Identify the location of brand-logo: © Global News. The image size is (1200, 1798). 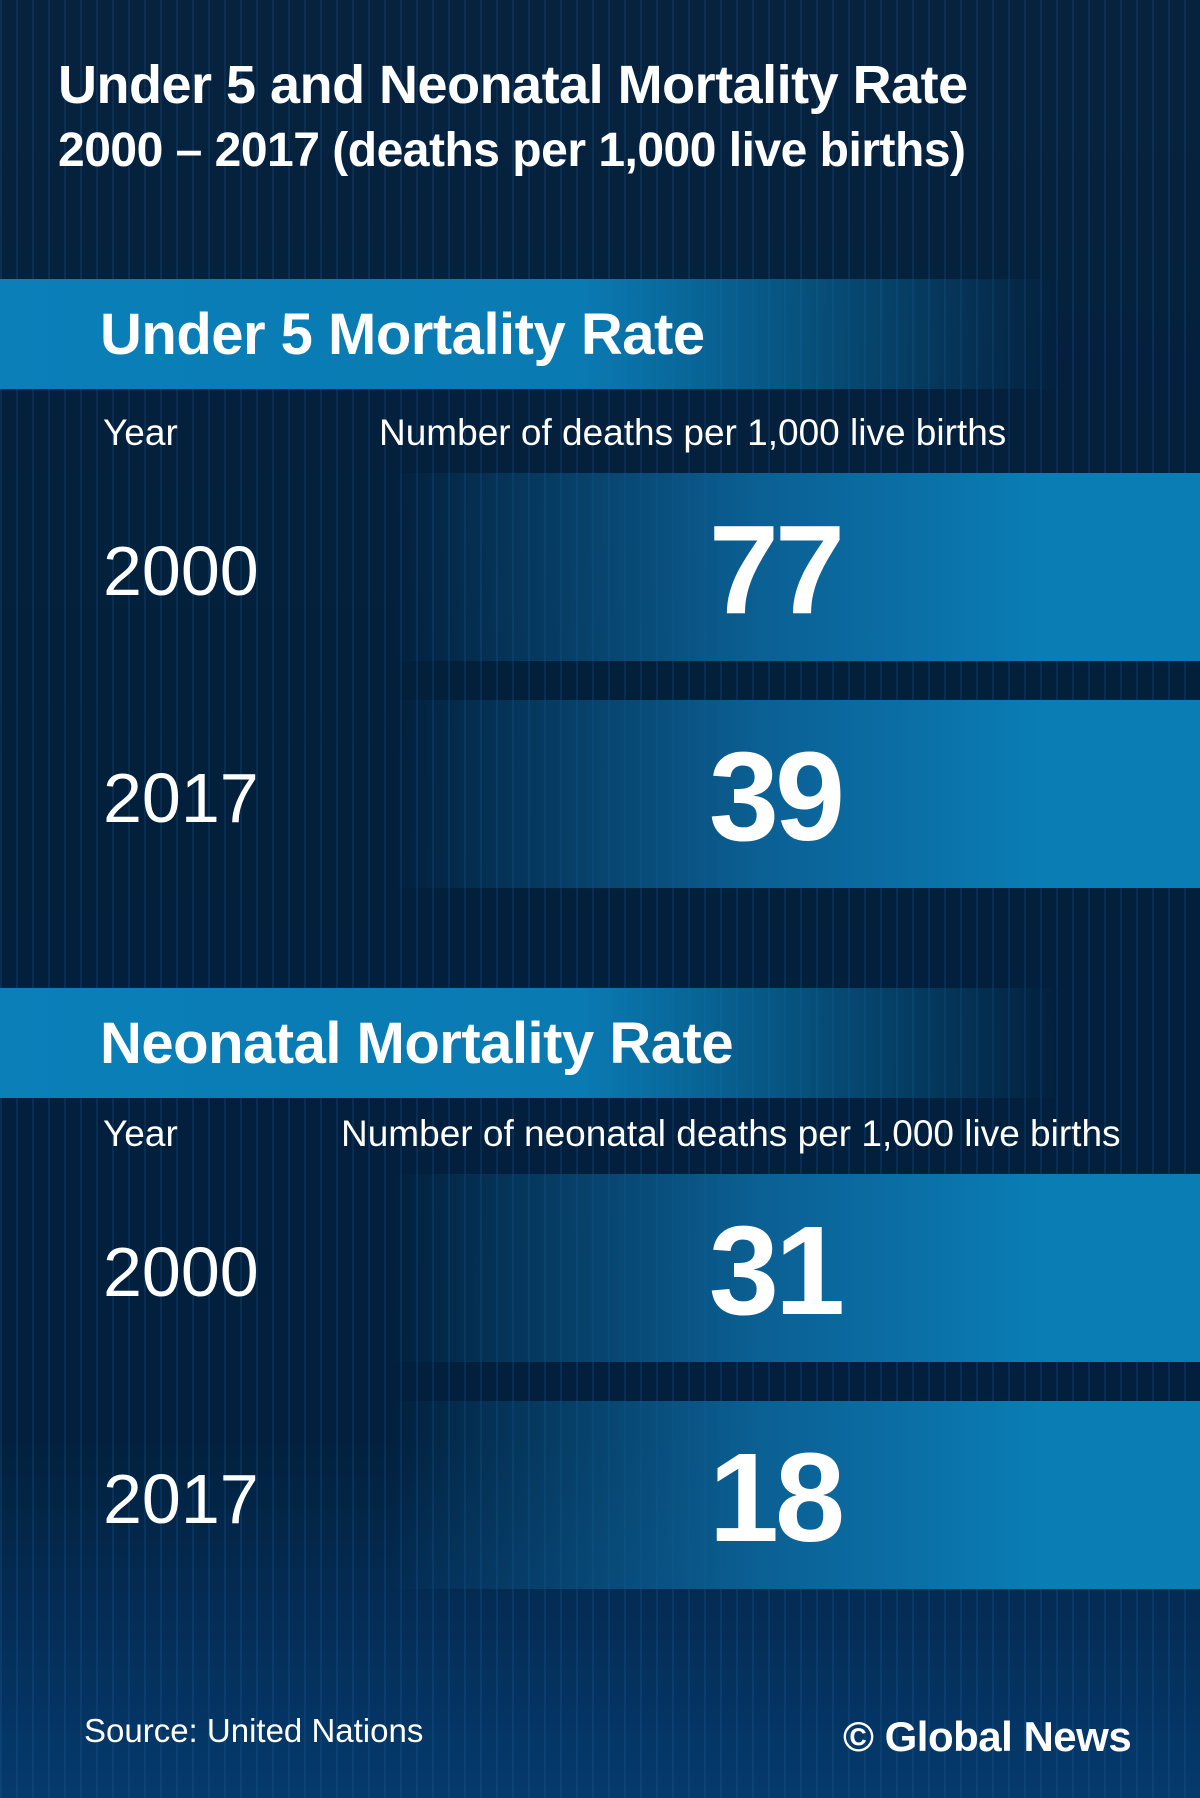
(987, 1736).